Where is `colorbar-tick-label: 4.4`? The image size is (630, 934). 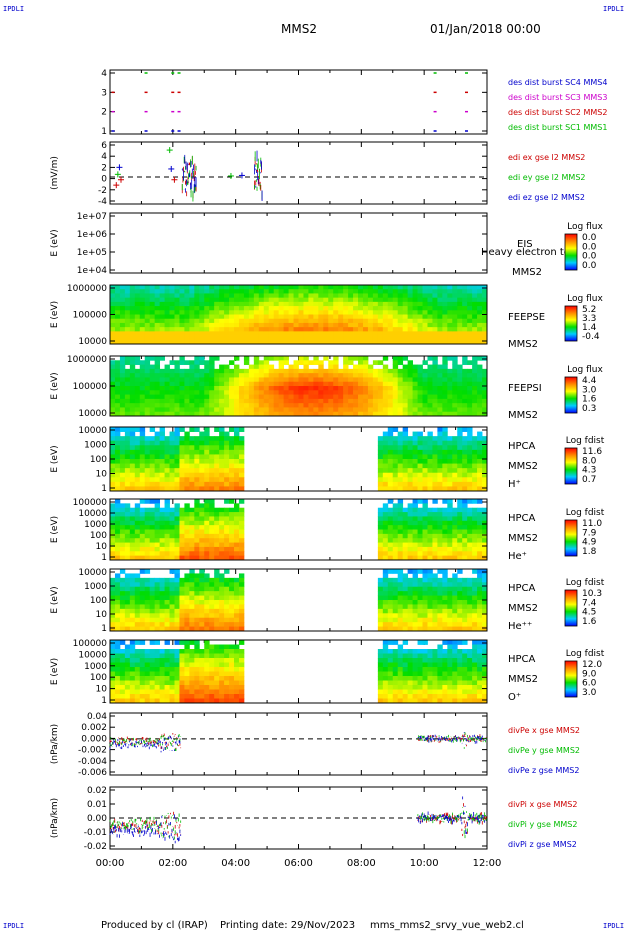 colorbar-tick-label: 4.4 is located at coordinates (589, 381).